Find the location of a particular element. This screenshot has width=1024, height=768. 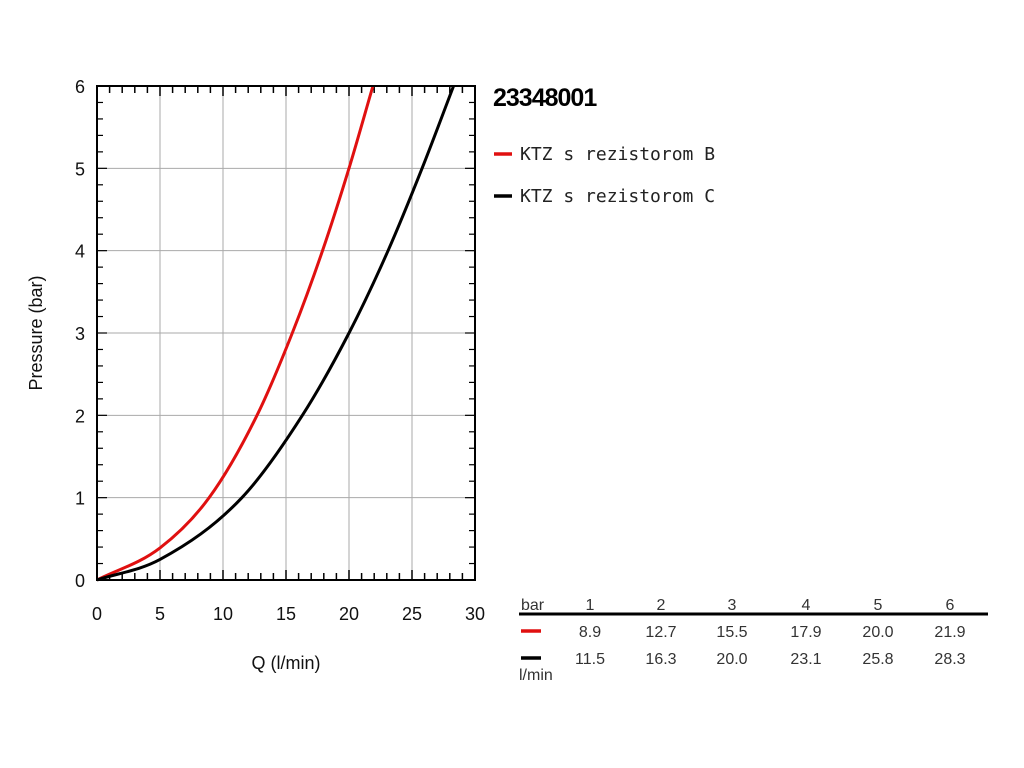

table-cell: 23.1 is located at coordinates (805, 659).